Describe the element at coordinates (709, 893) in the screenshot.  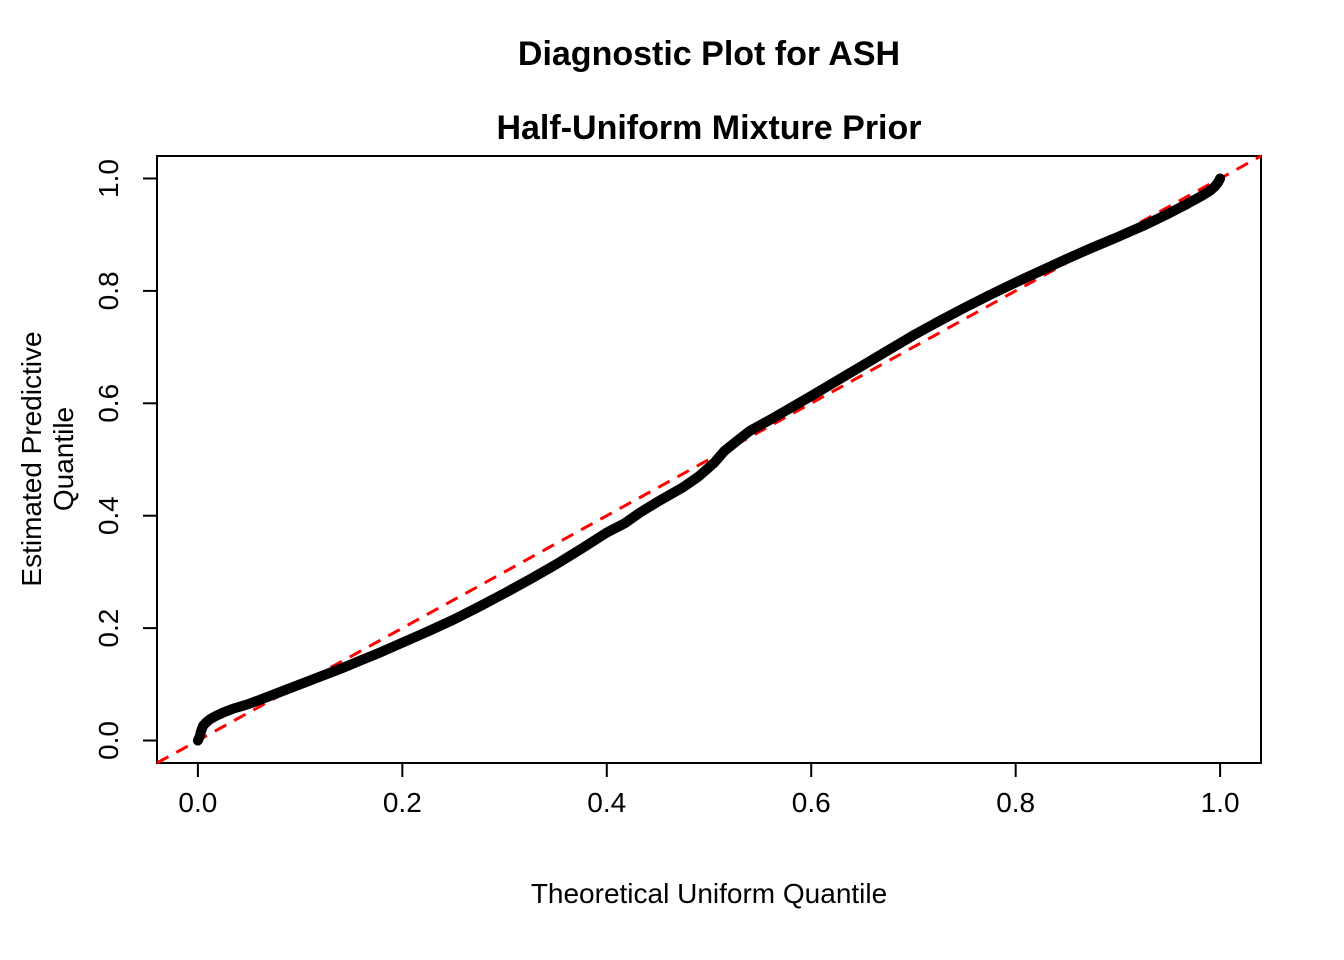
I see `x-axis-title: Theoretical Uniform Quantile` at that location.